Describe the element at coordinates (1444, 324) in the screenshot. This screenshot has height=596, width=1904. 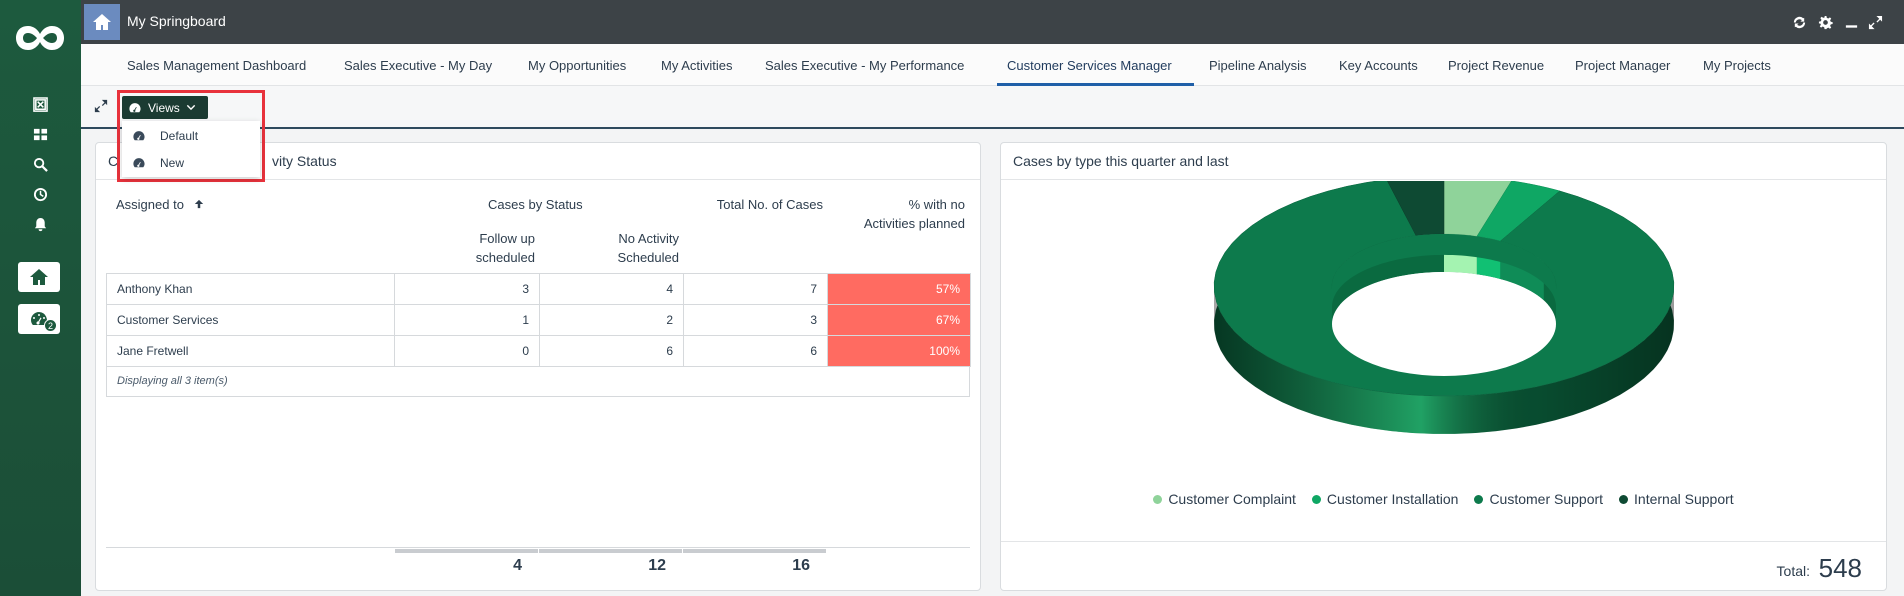
I see `donut-hole` at that location.